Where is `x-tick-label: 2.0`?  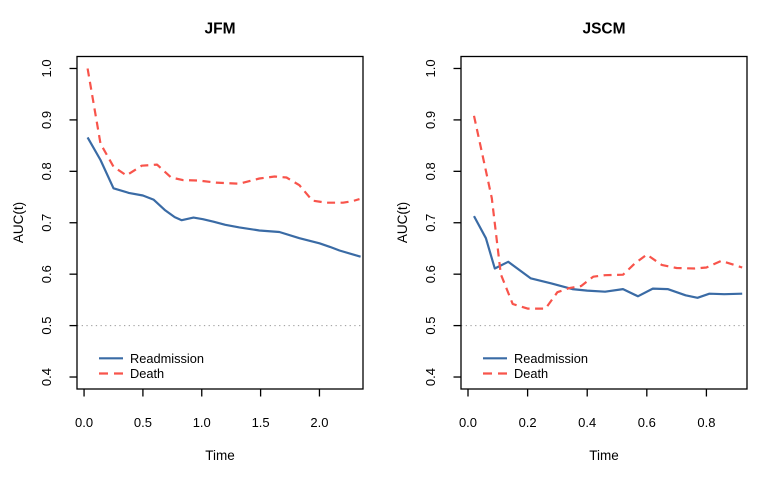
x-tick-label: 2.0 is located at coordinates (319, 422).